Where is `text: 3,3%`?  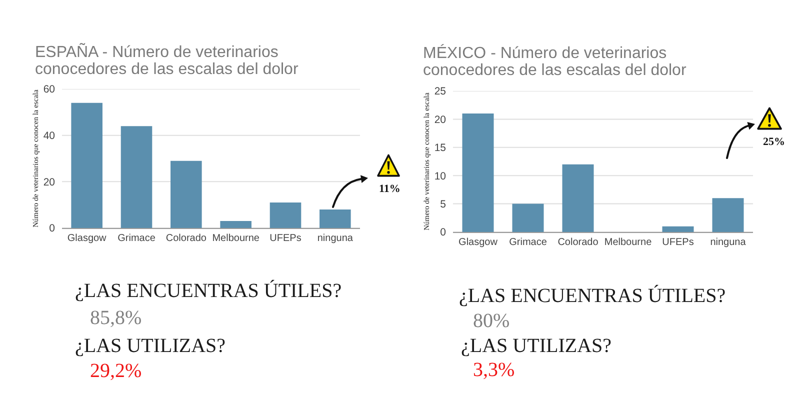 text: 3,3% is located at coordinates (494, 370).